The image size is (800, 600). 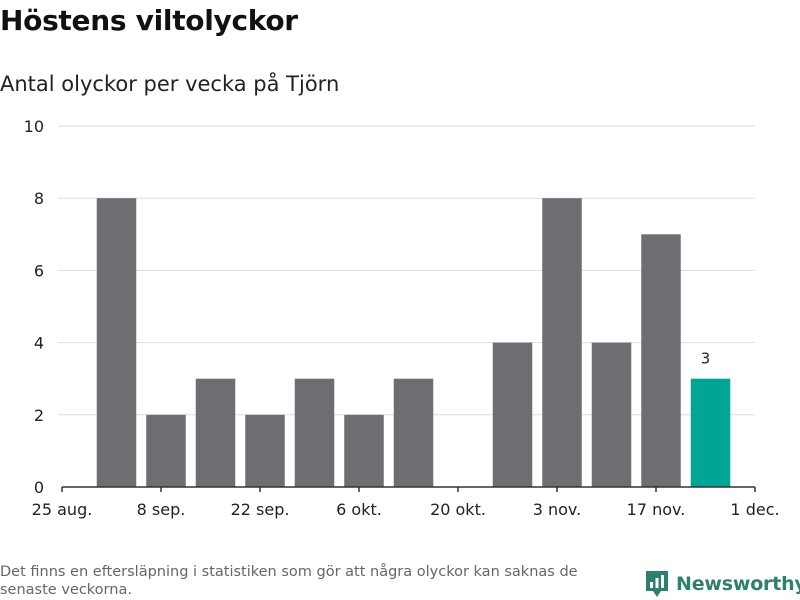 I want to click on y-tick-label: 0, so click(x=39, y=487).